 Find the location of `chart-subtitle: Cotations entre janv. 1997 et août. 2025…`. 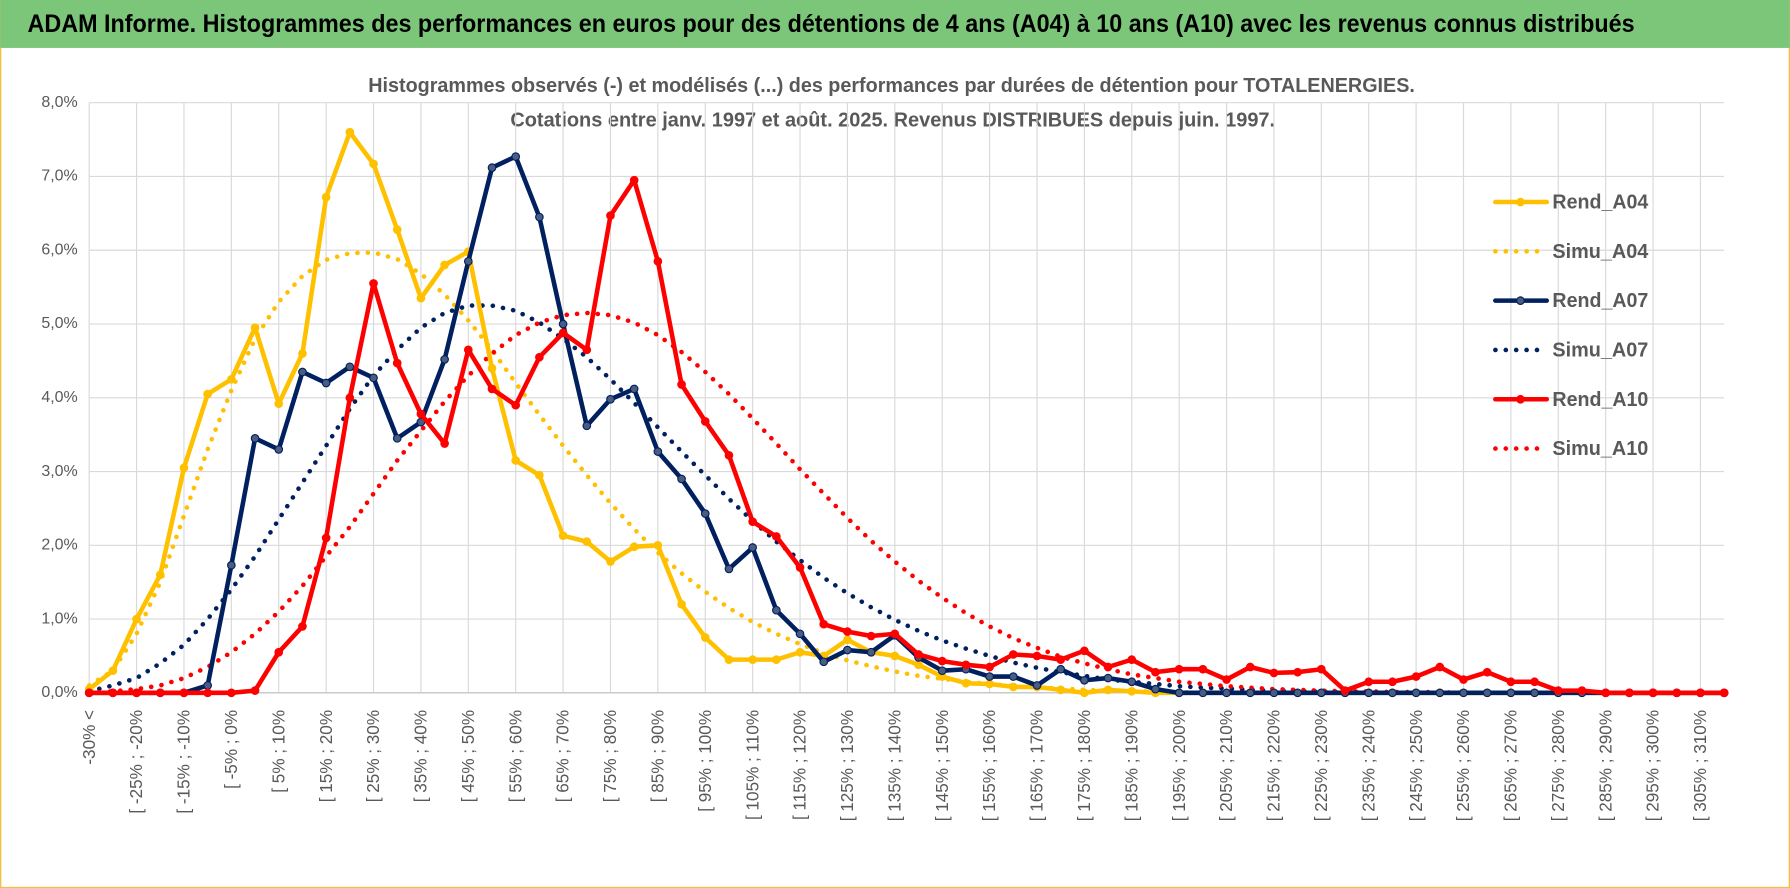

chart-subtitle: Cotations entre janv. 1997 et août. 2025… is located at coordinates (892, 119).